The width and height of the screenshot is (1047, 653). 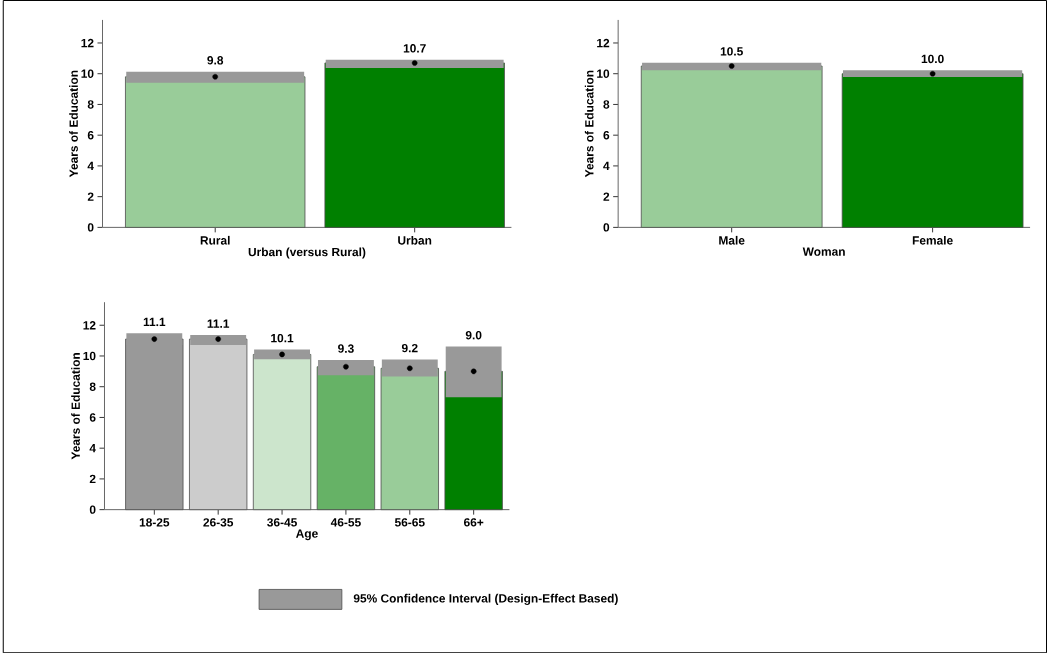 What do you see at coordinates (485, 599) in the screenshot?
I see `text: 95% Confidence Interval (Design-Effect Based)` at bounding box center [485, 599].